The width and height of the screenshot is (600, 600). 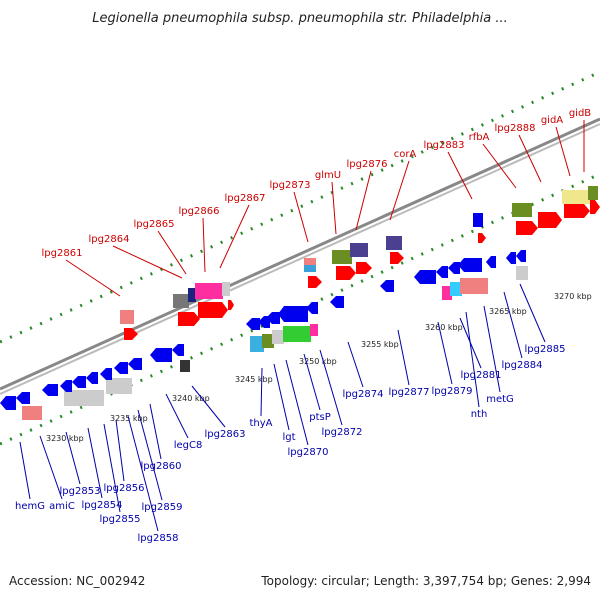 What do you see at coordinates (225, 434) in the screenshot?
I see `reverse-gene-label: lpg2863` at bounding box center [225, 434].